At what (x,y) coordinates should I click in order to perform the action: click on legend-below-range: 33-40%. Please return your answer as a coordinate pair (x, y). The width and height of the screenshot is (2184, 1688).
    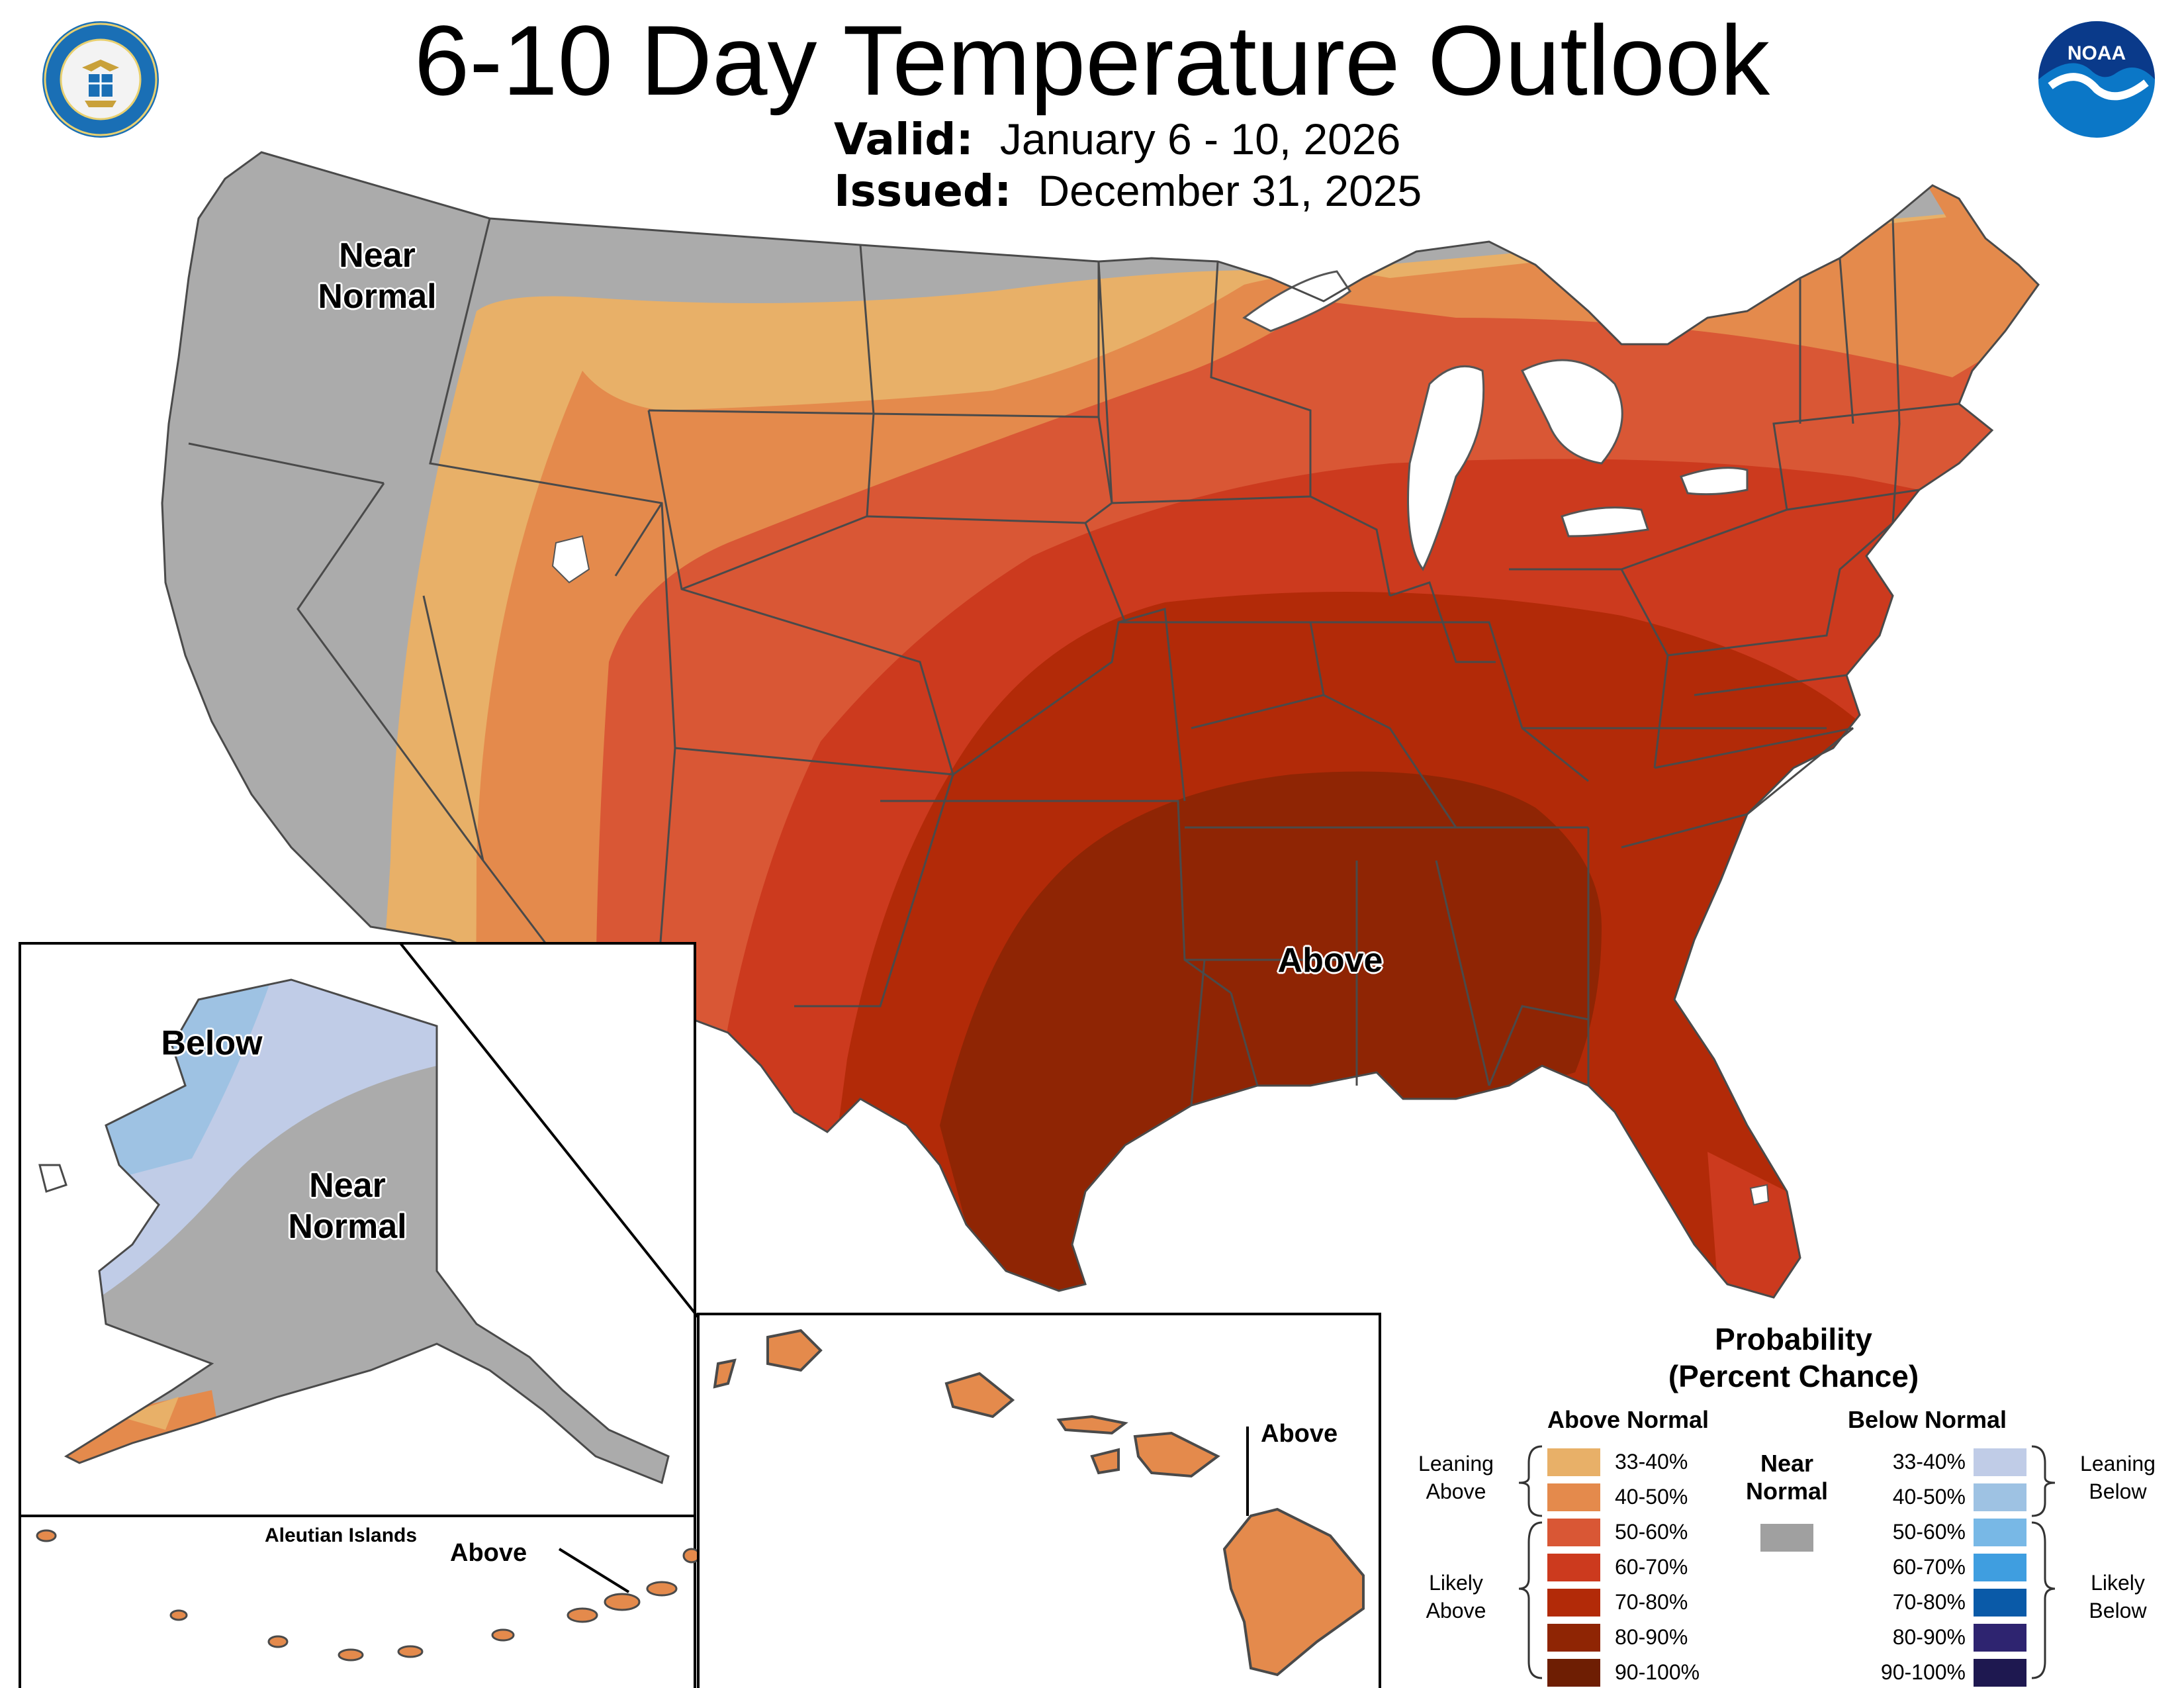
    Looking at the image, I should click on (1929, 1462).